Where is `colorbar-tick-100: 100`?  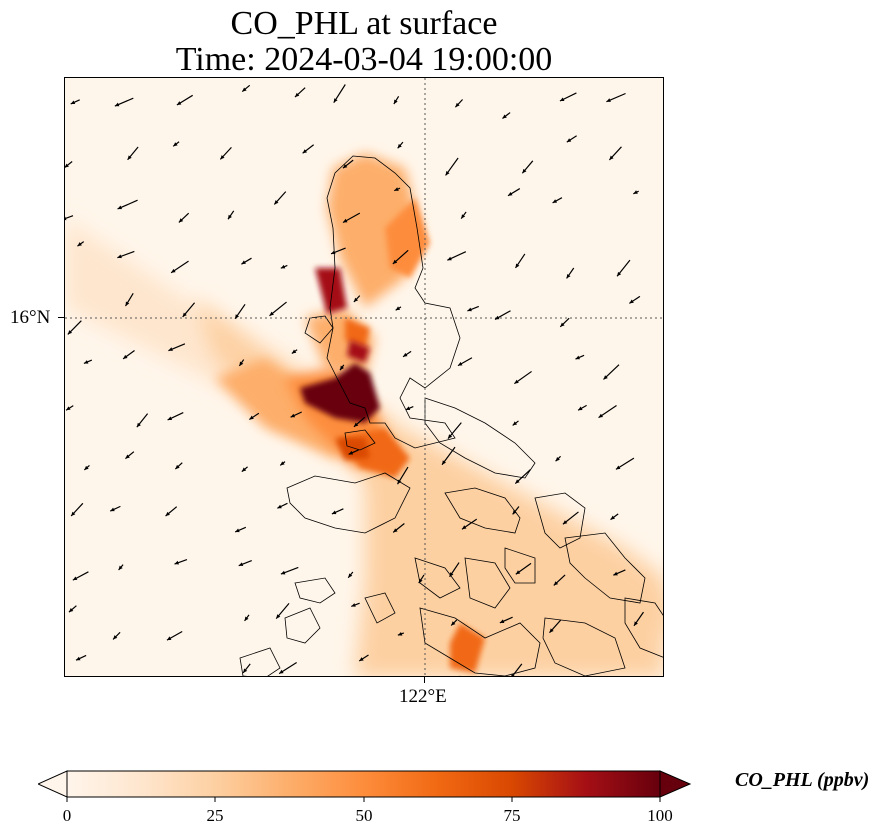 colorbar-tick-100: 100 is located at coordinates (660, 815).